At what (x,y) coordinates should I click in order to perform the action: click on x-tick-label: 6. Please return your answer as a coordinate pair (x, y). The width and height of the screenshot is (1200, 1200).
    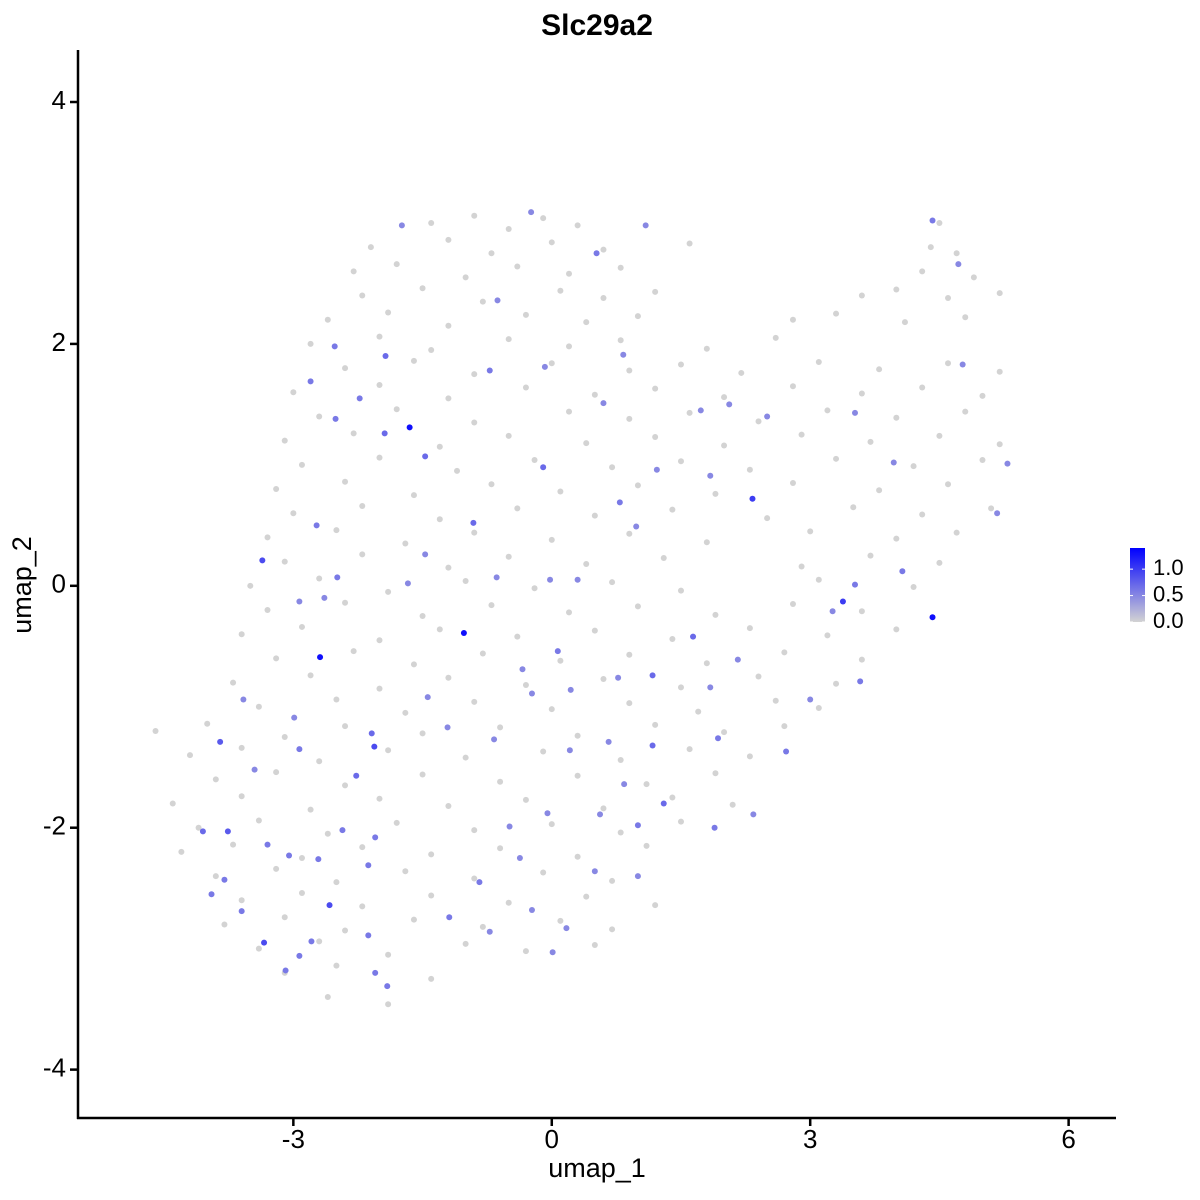
    Looking at the image, I should click on (1068, 1139).